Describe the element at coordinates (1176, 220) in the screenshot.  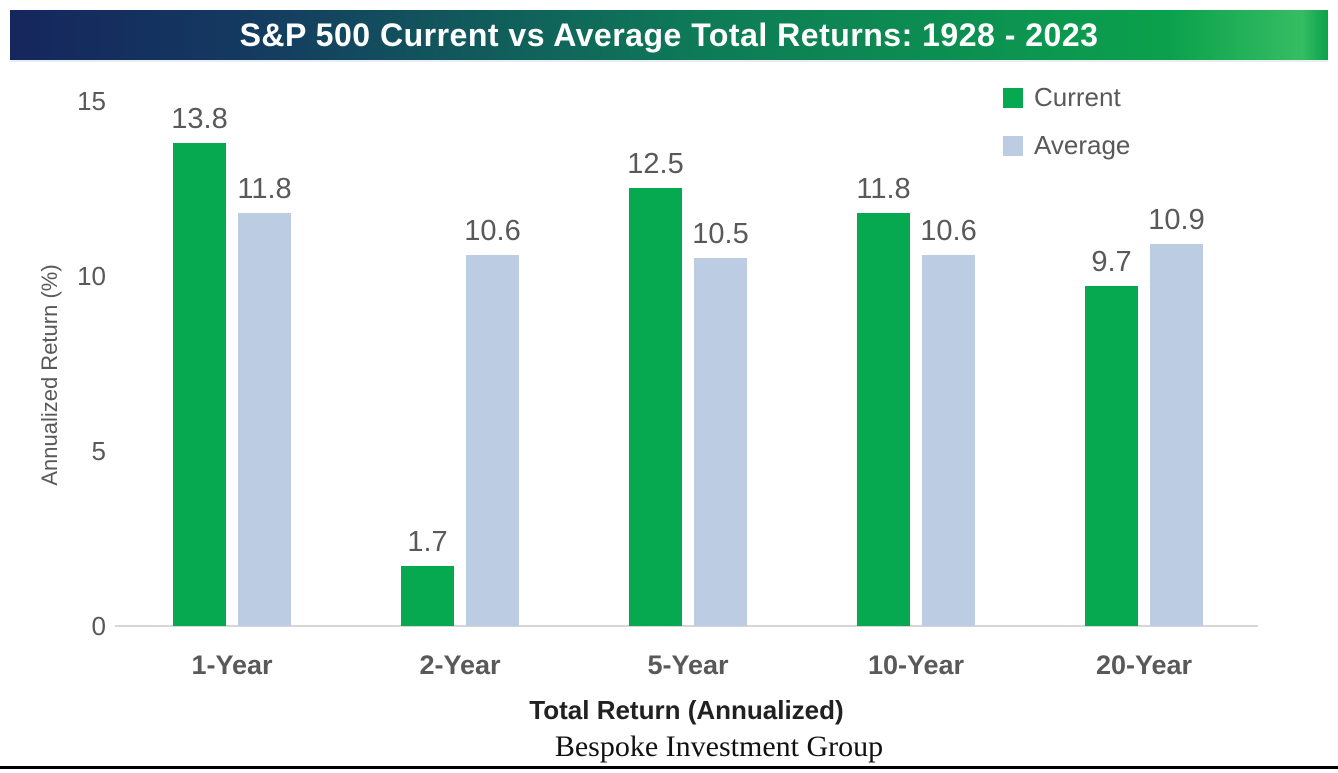
I see `bar-value-label-average-20-year: 10.9` at that location.